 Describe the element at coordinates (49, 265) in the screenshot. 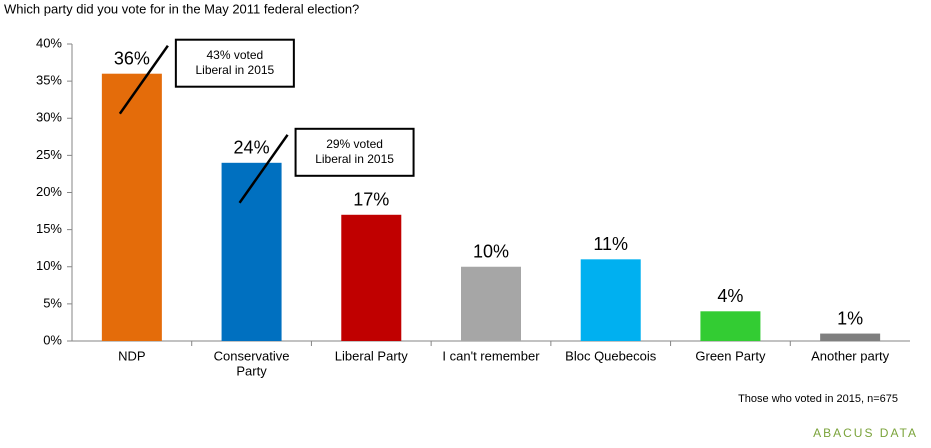

I see `y-tick-label: 10%` at that location.